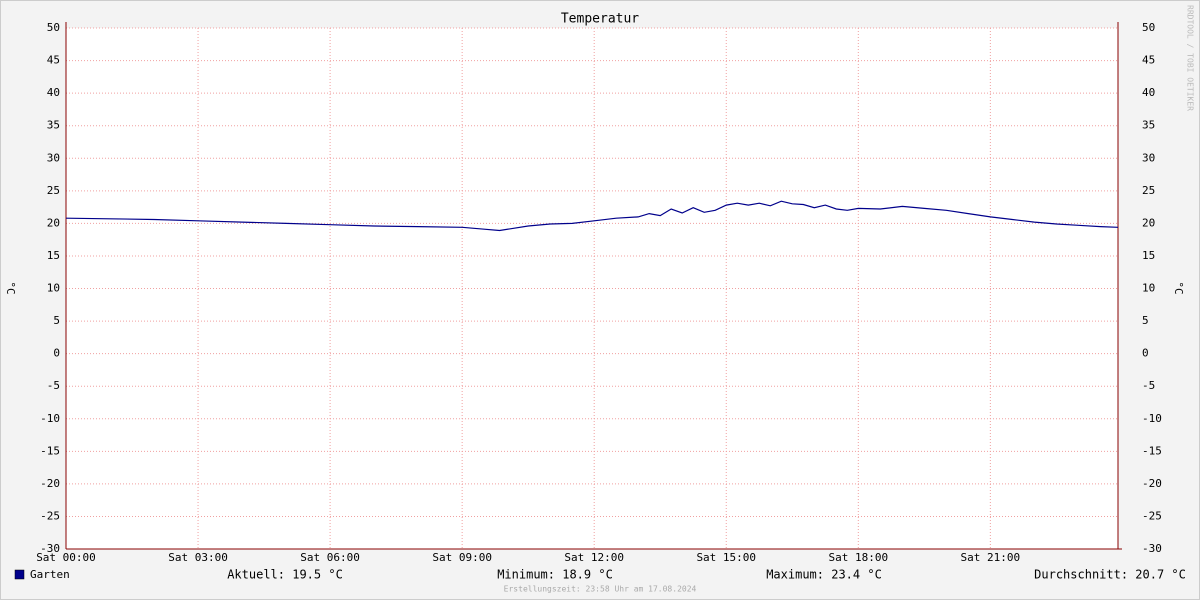  I want to click on y-tick-label: 50, so click(53, 27).